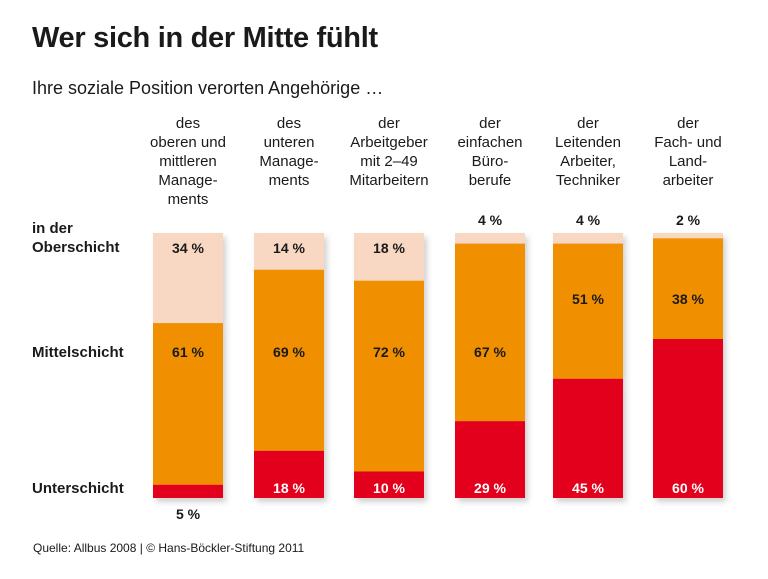  What do you see at coordinates (188, 352) in the screenshot?
I see `data-label: 61 %` at bounding box center [188, 352].